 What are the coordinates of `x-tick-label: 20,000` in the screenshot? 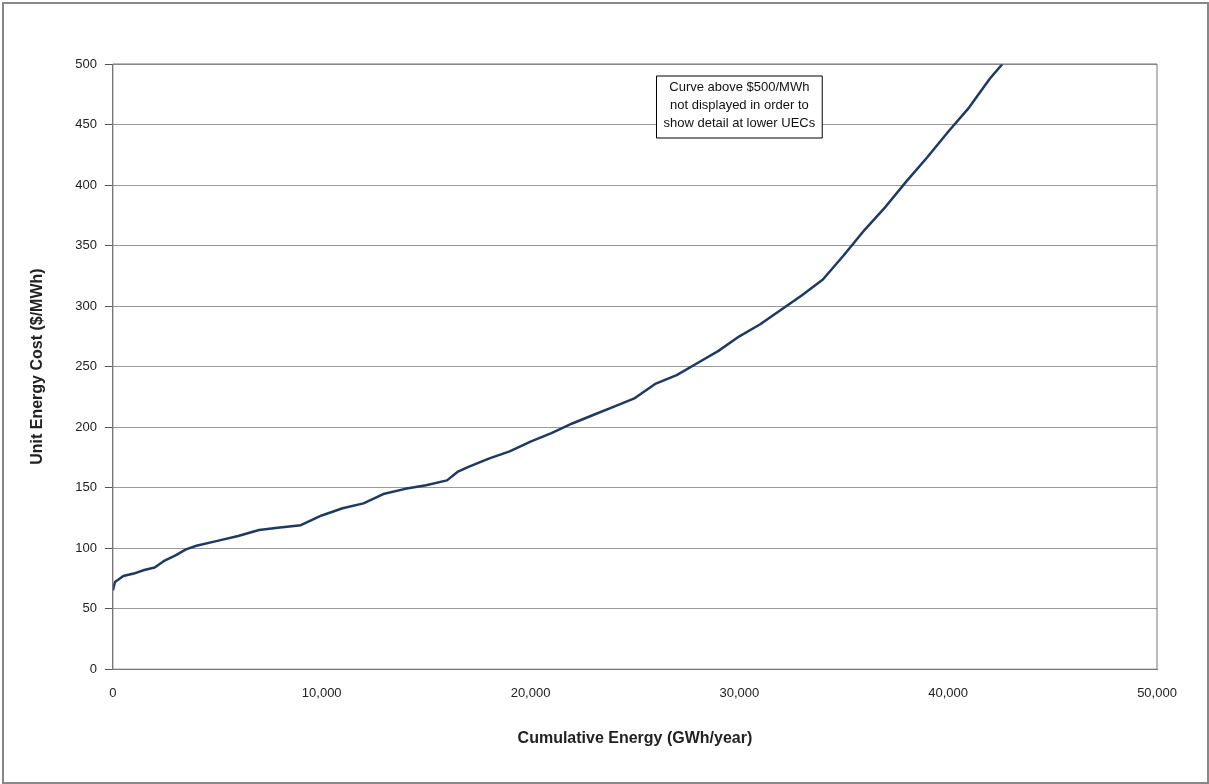 It's located at (530, 692).